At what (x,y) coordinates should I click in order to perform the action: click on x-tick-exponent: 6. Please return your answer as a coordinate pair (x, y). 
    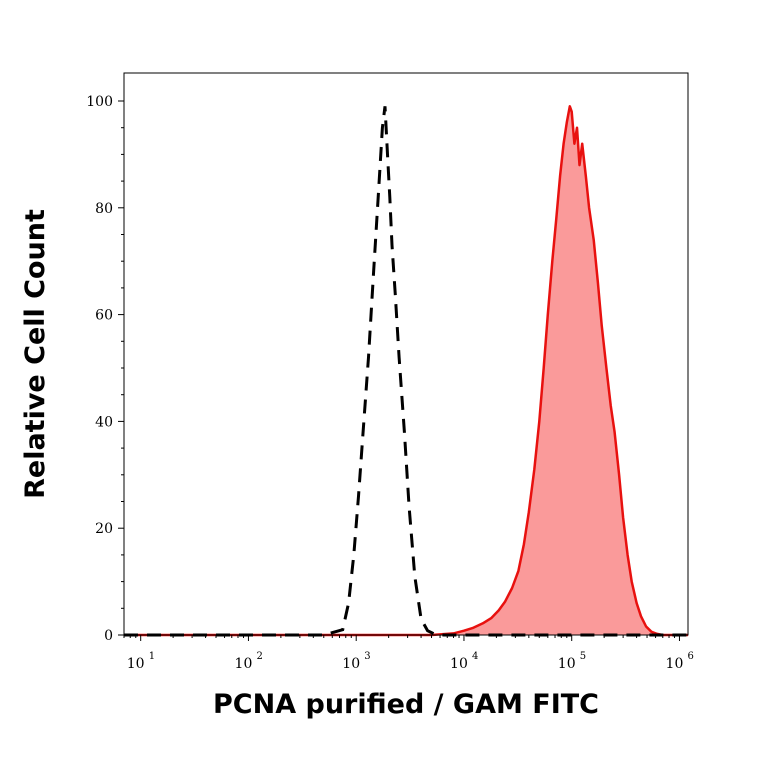
    Looking at the image, I should click on (690, 656).